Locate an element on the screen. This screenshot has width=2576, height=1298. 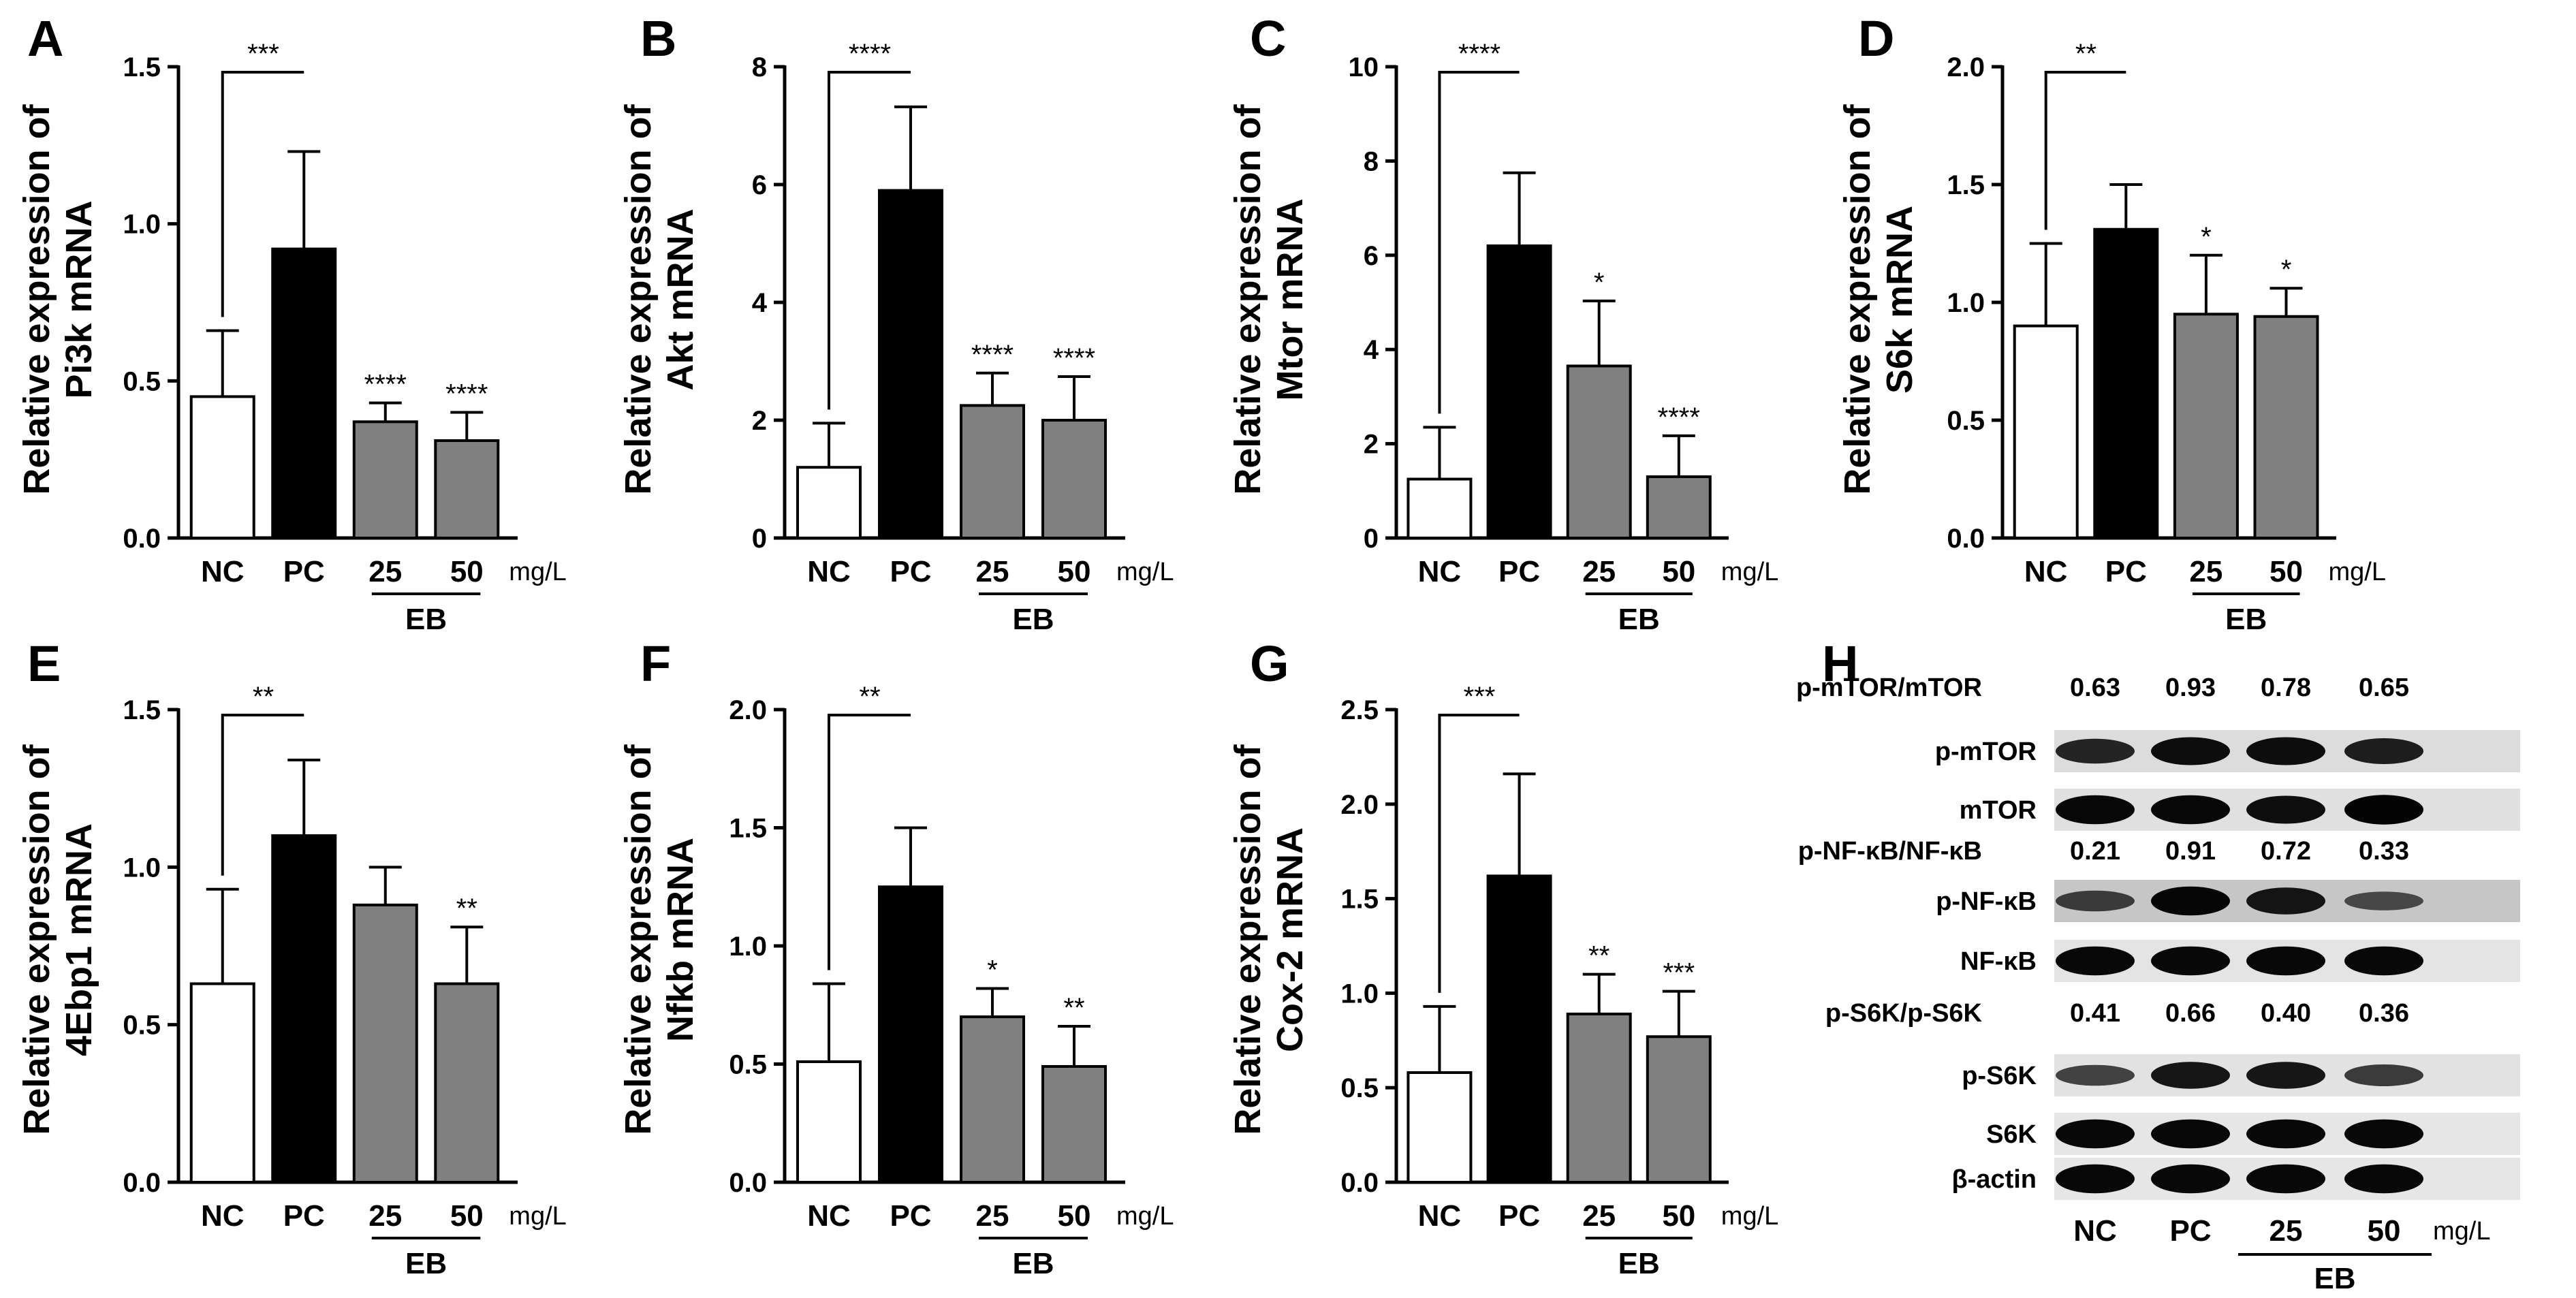
ratio-value: 0.40 is located at coordinates (2286, 1013).